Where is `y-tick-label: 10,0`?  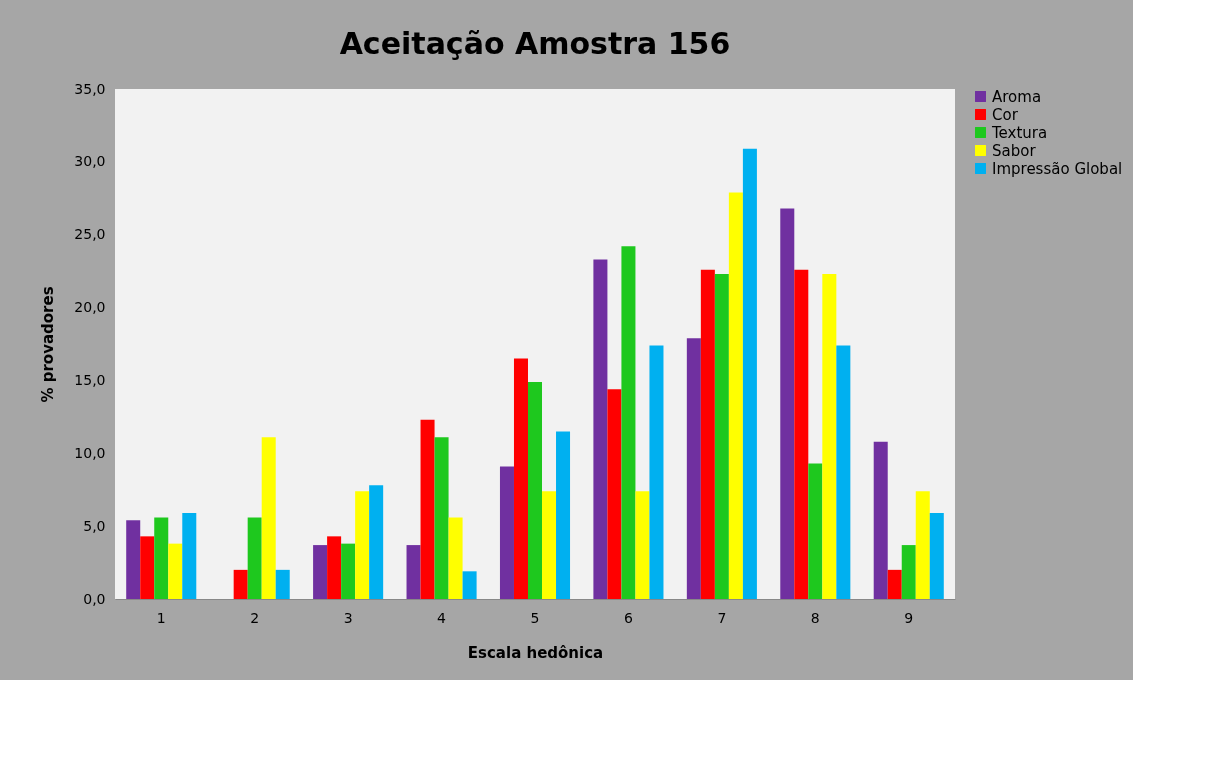 y-tick-label: 10,0 is located at coordinates (90, 452).